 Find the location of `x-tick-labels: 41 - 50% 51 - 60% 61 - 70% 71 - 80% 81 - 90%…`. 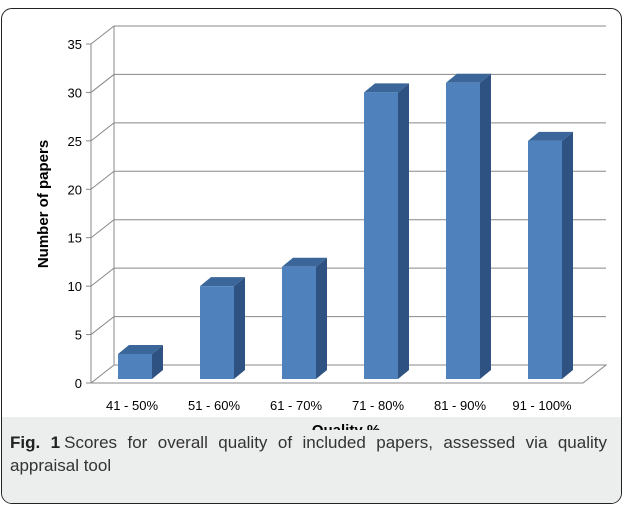

x-tick-labels: 41 - 50% 51 - 60% 61 - 70% 71 - 80% 81 - 90%… is located at coordinates (339, 405).